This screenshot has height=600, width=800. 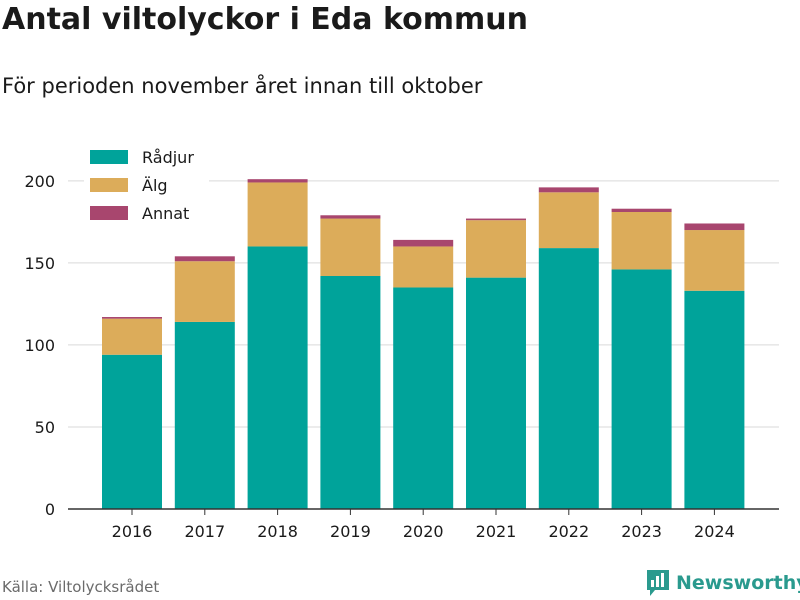 I want to click on x-tick-label: 2024, so click(x=714, y=531).